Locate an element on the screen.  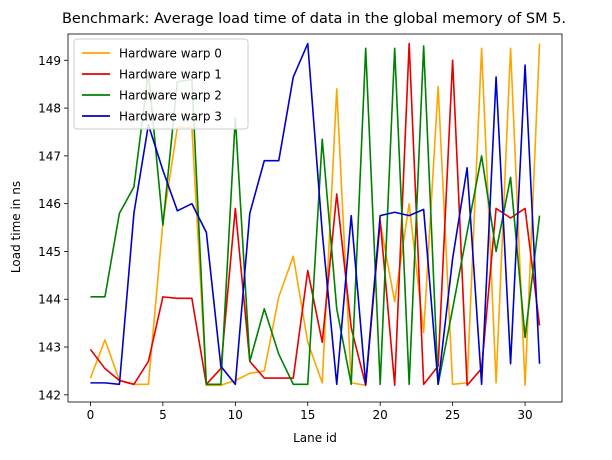
x-axis-label: Lane id is located at coordinates (315, 438).